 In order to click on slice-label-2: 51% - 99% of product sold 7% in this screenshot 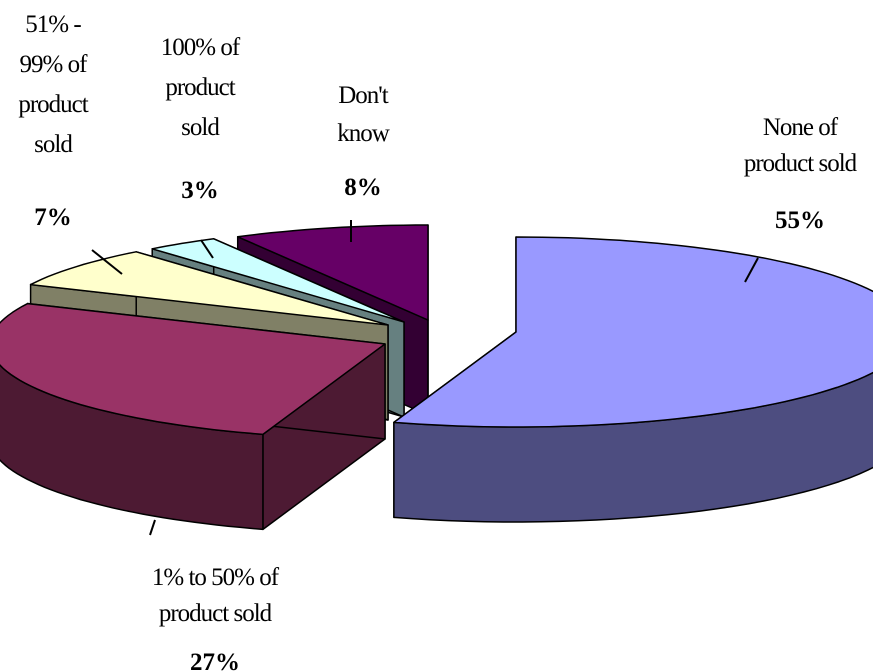, I will do `click(70, 143)`.